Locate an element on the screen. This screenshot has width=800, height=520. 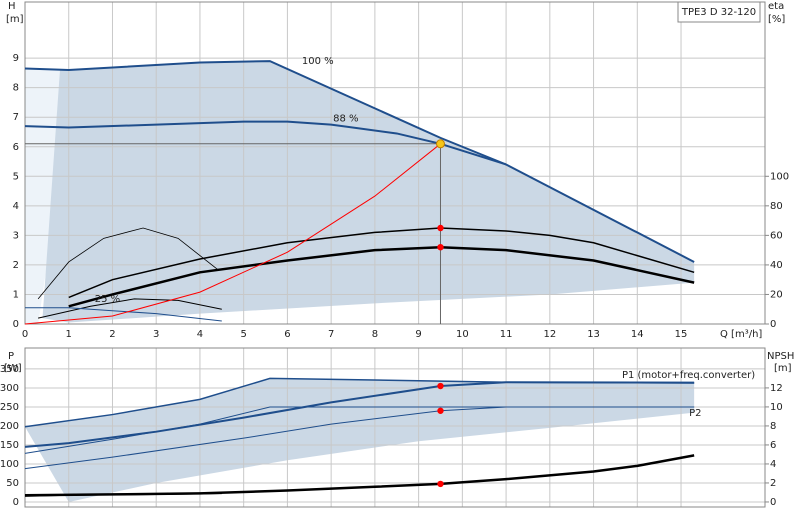
y-tick-label: 300 is located at coordinates (9, 388).